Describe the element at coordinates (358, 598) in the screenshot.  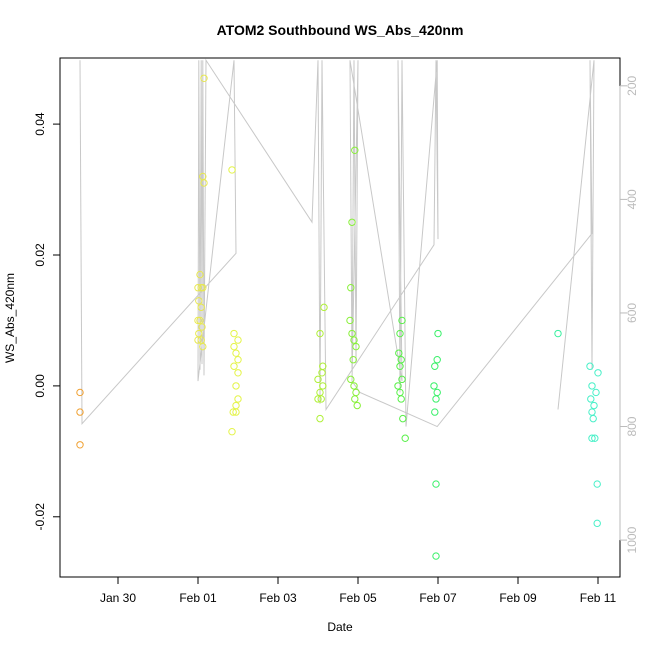
I see `x-tick-label: Feb 05` at that location.